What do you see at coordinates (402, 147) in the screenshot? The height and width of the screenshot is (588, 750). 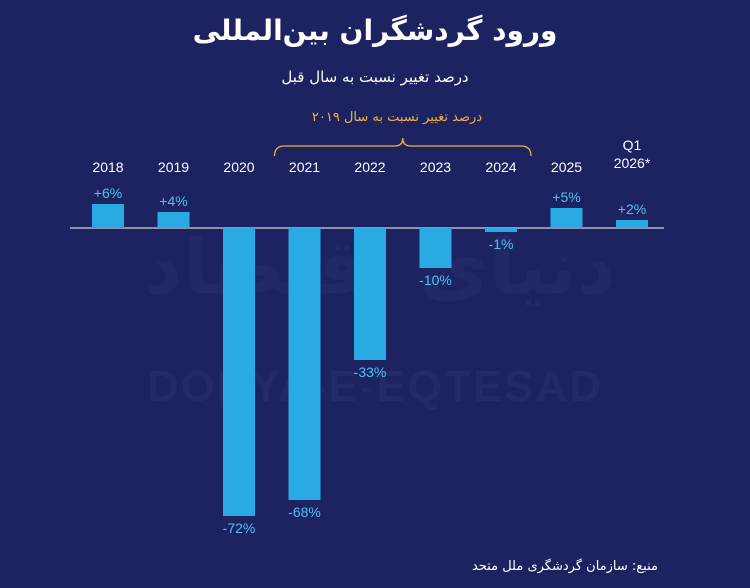 I see `annotation-bracket` at bounding box center [402, 147].